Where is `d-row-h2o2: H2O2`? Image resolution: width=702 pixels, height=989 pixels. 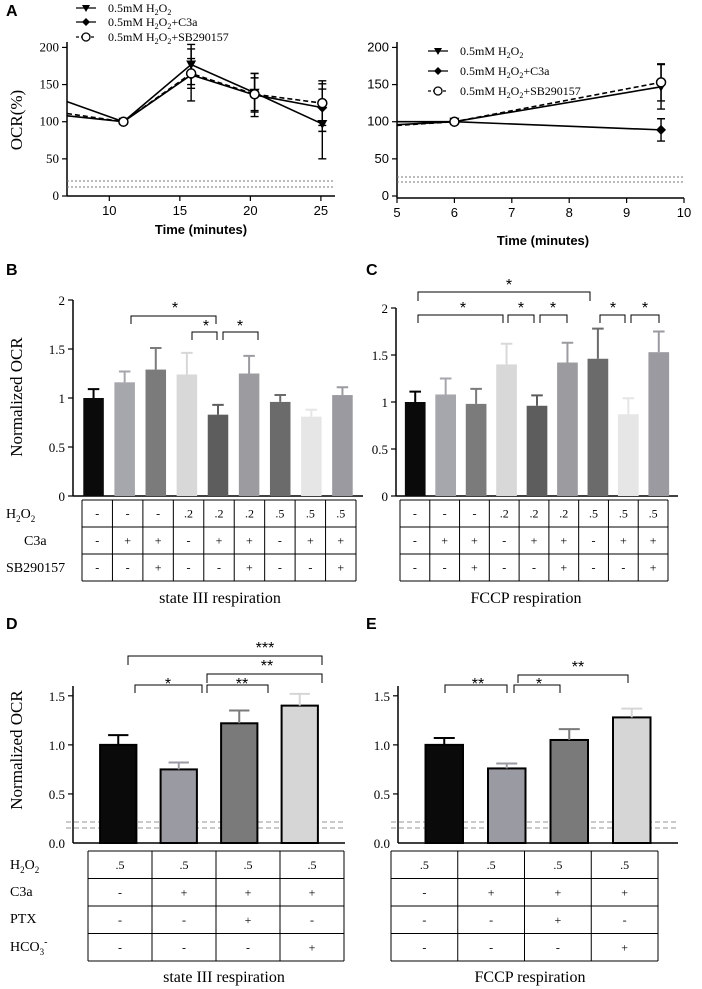
d-row-h2o2: H2O2 is located at coordinates (24, 866).